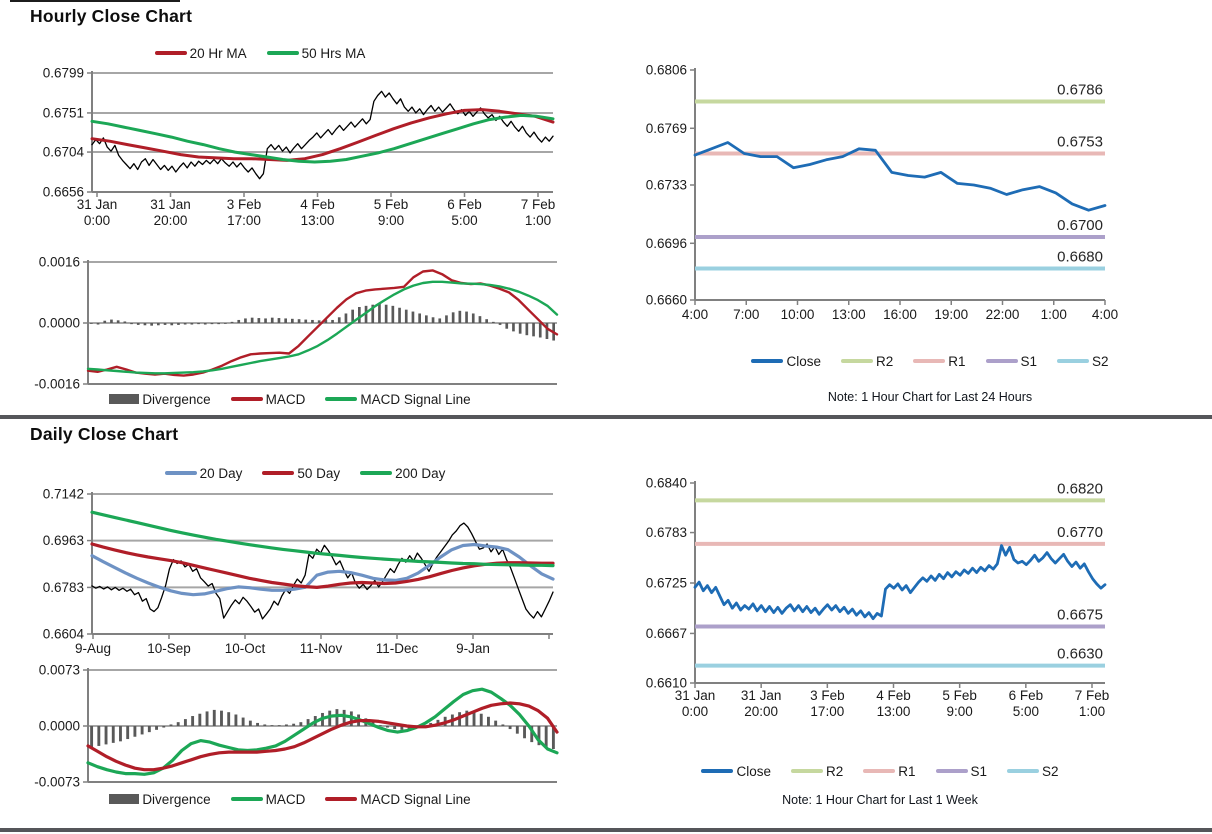  Describe the element at coordinates (203, 473) in the screenshot. I see `legend-item-20-day: 20 Day` at that location.